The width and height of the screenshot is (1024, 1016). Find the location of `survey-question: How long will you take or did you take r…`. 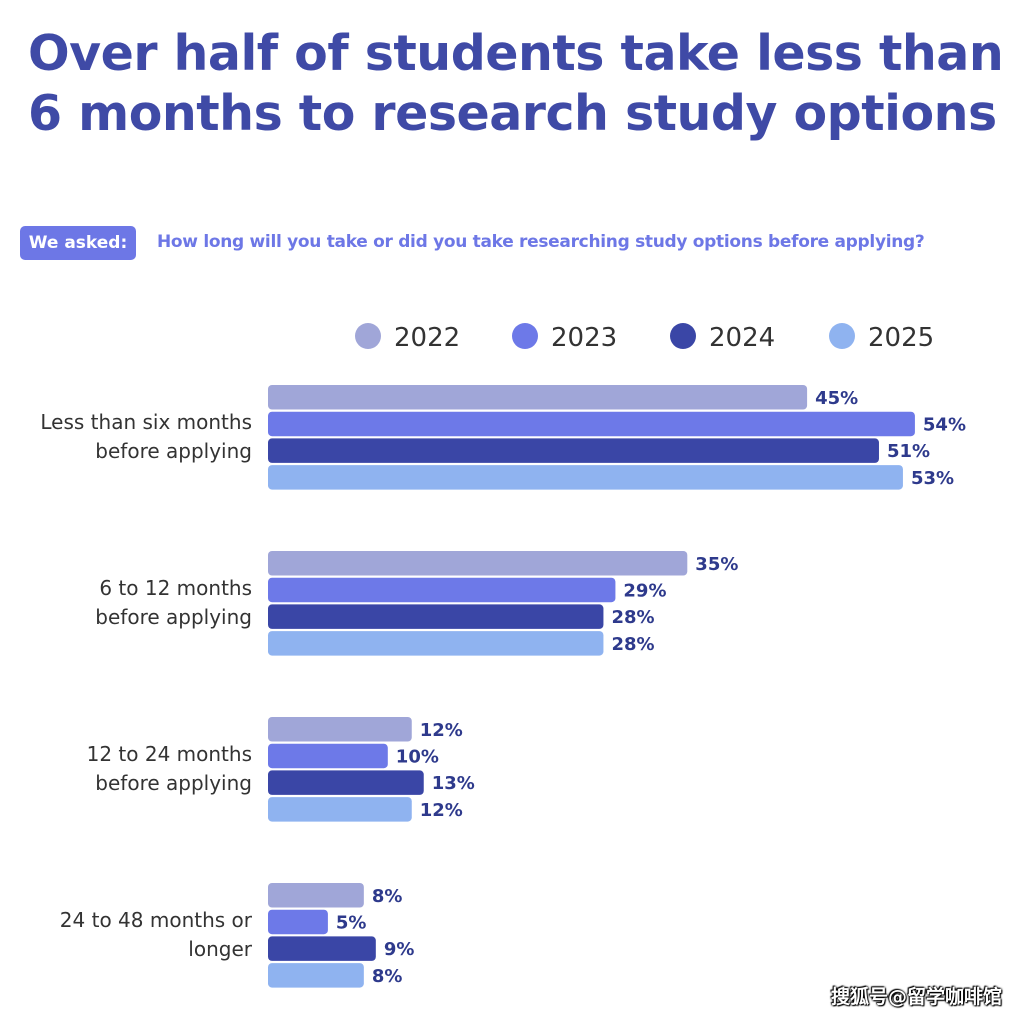

survey-question: How long will you take or did you take r… is located at coordinates (541, 242).